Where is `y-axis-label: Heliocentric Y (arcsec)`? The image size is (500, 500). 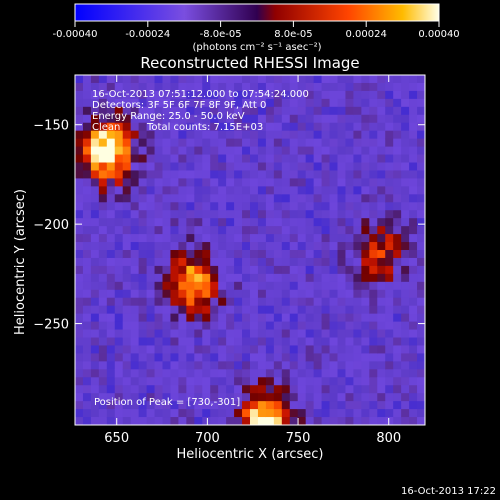
y-axis-label: Heliocentric Y (arcsec) is located at coordinates (20, 262).